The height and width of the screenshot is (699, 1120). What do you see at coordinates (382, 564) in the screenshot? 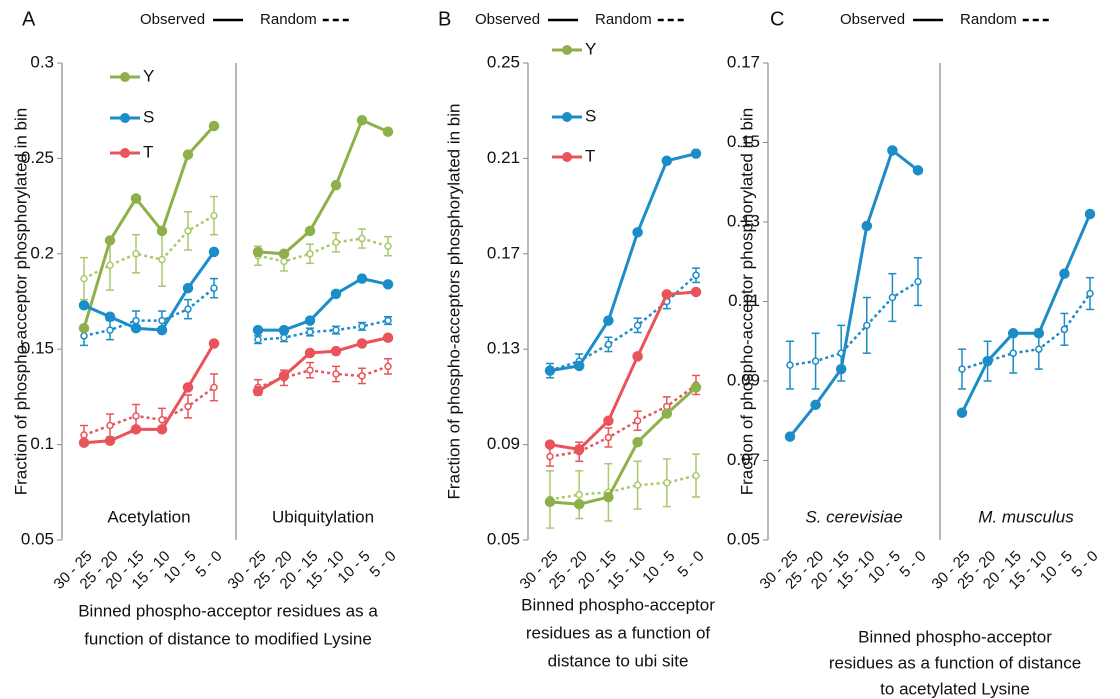
I see `x-tick-label: 5 - 0` at bounding box center [382, 564].